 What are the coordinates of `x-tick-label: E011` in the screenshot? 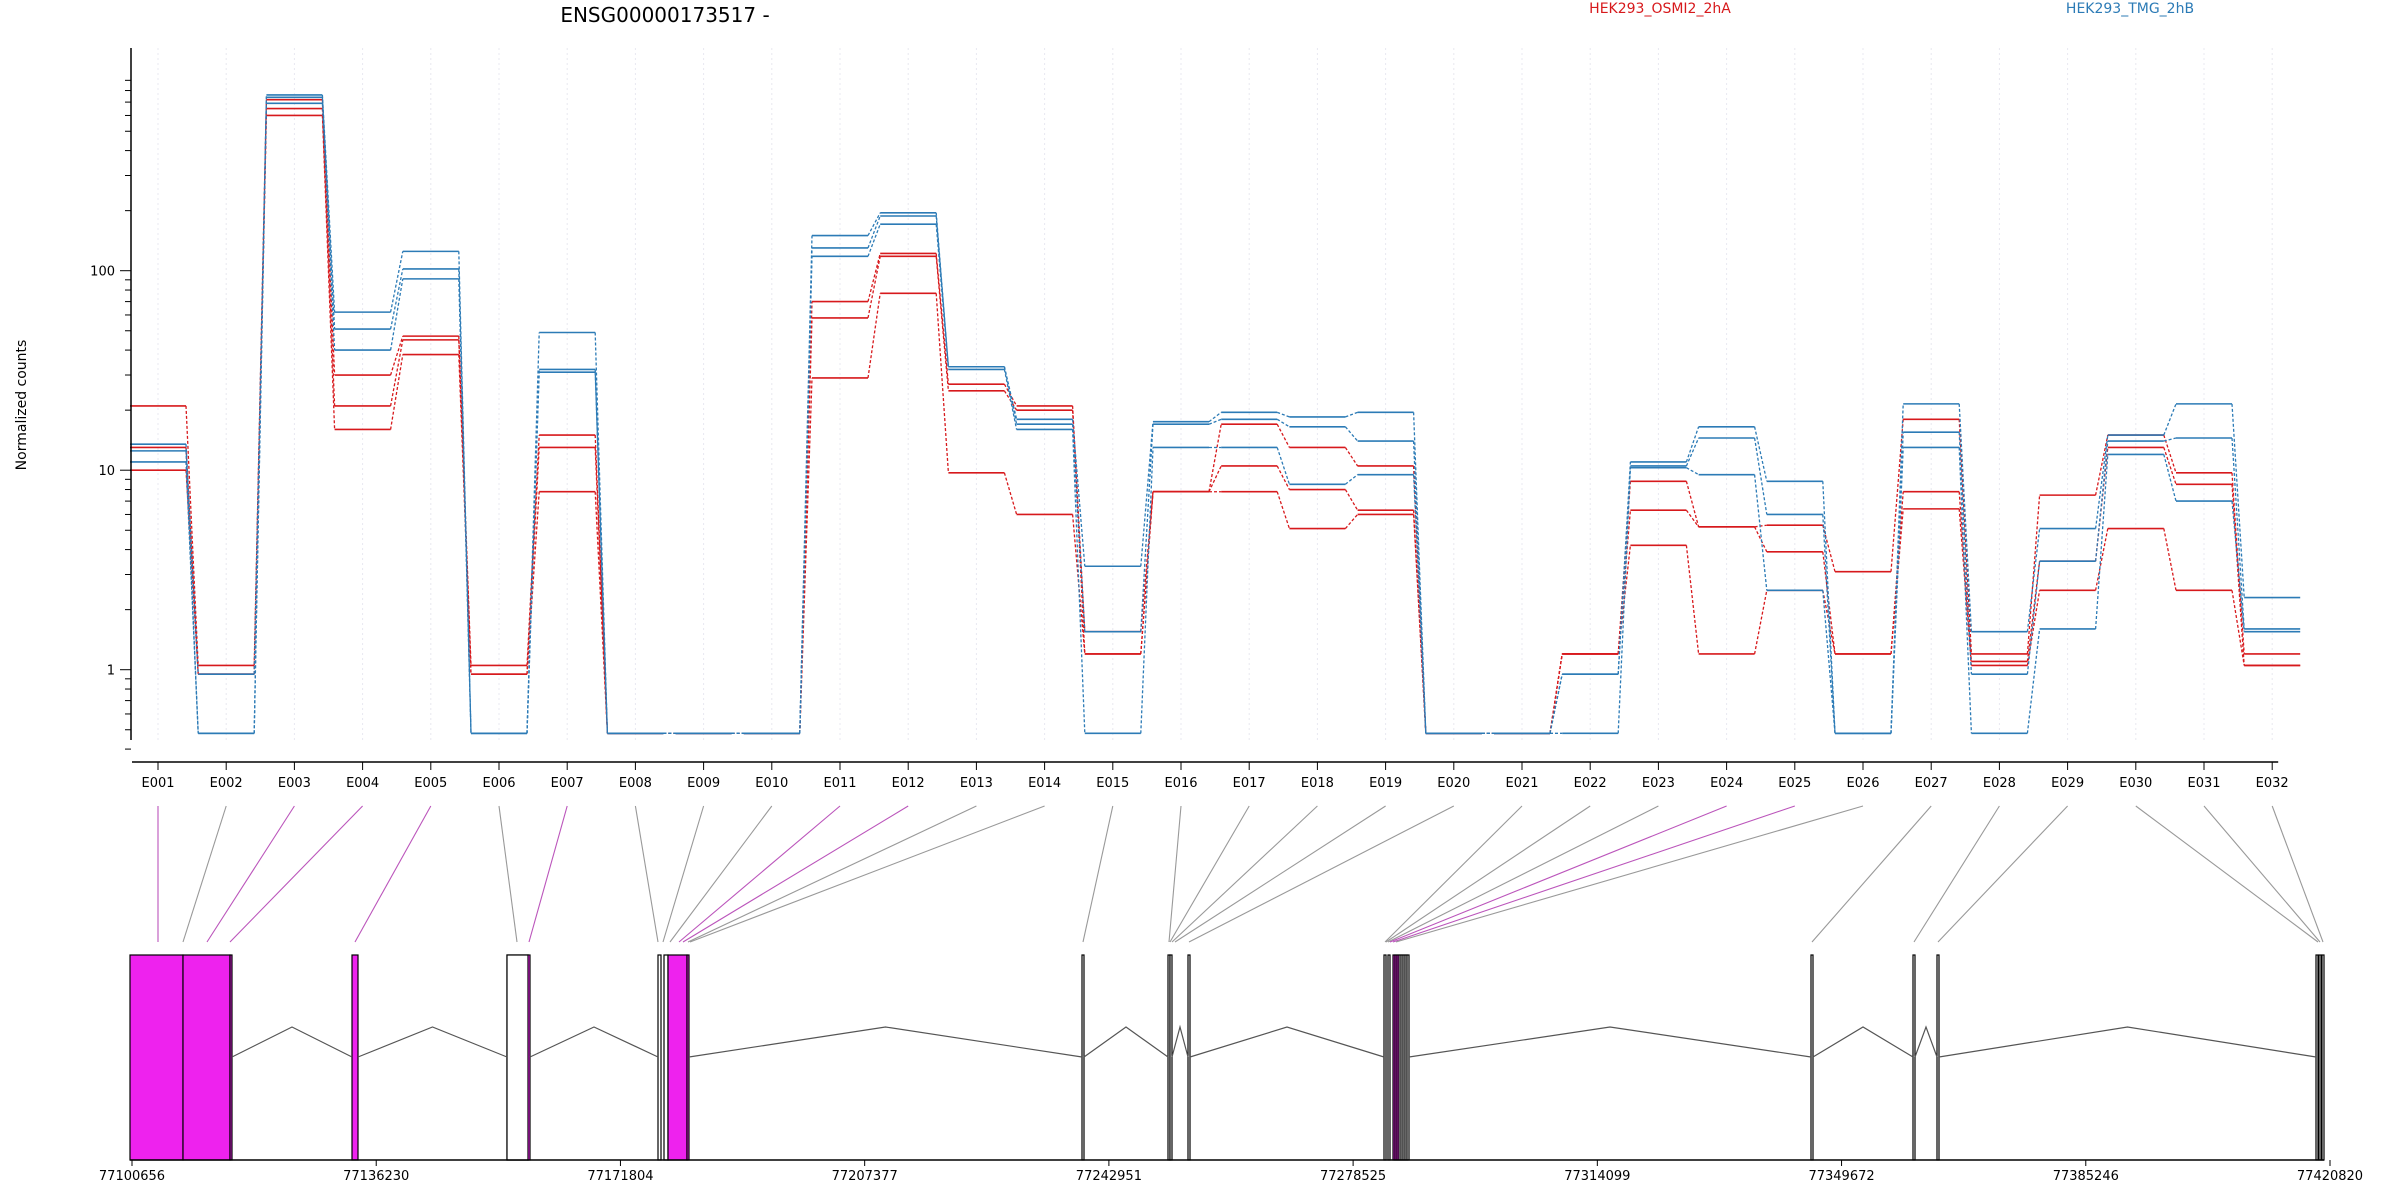 It's located at (839, 783).